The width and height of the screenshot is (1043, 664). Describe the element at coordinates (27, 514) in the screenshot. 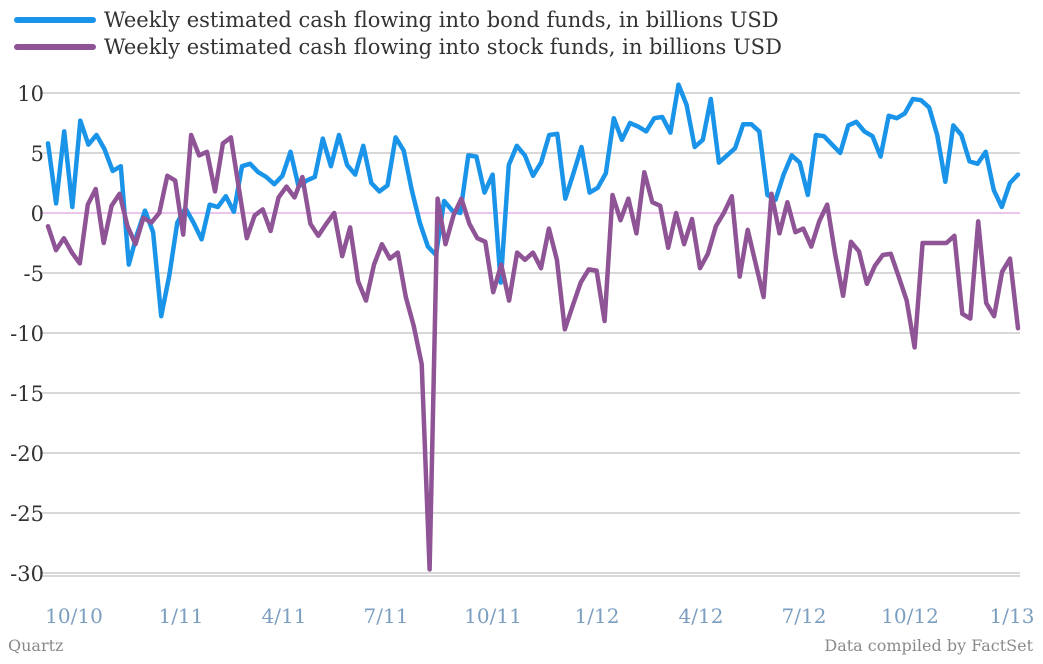

I see `y-tick-label: -25` at that location.